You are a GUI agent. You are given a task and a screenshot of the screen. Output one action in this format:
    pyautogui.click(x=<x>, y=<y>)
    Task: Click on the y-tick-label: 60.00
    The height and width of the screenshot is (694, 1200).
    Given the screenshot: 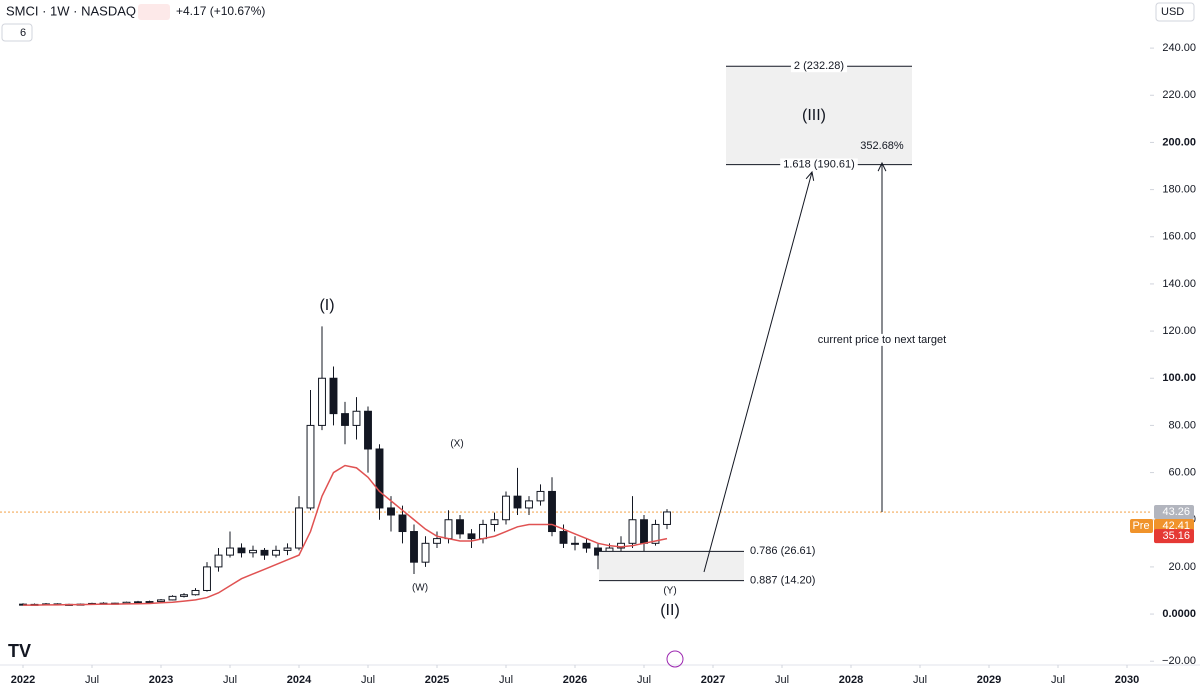 What is the action you would take?
    pyautogui.click(x=1182, y=472)
    